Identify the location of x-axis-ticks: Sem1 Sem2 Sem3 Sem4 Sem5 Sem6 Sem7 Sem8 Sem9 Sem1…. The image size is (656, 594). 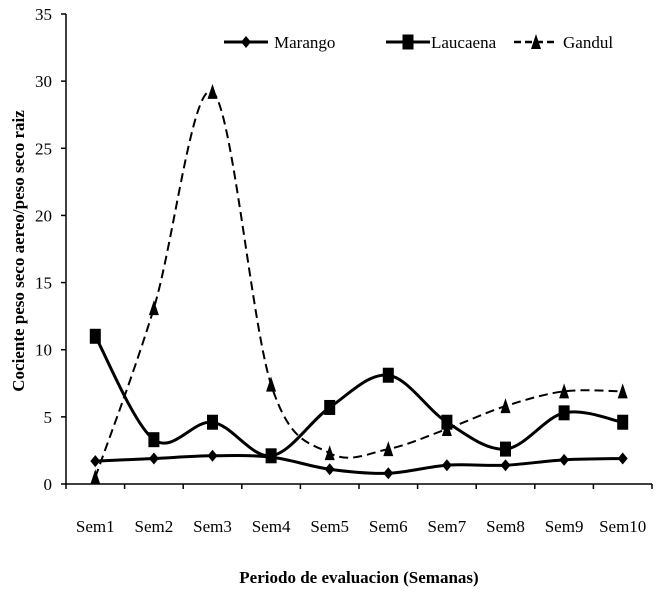
(359, 510).